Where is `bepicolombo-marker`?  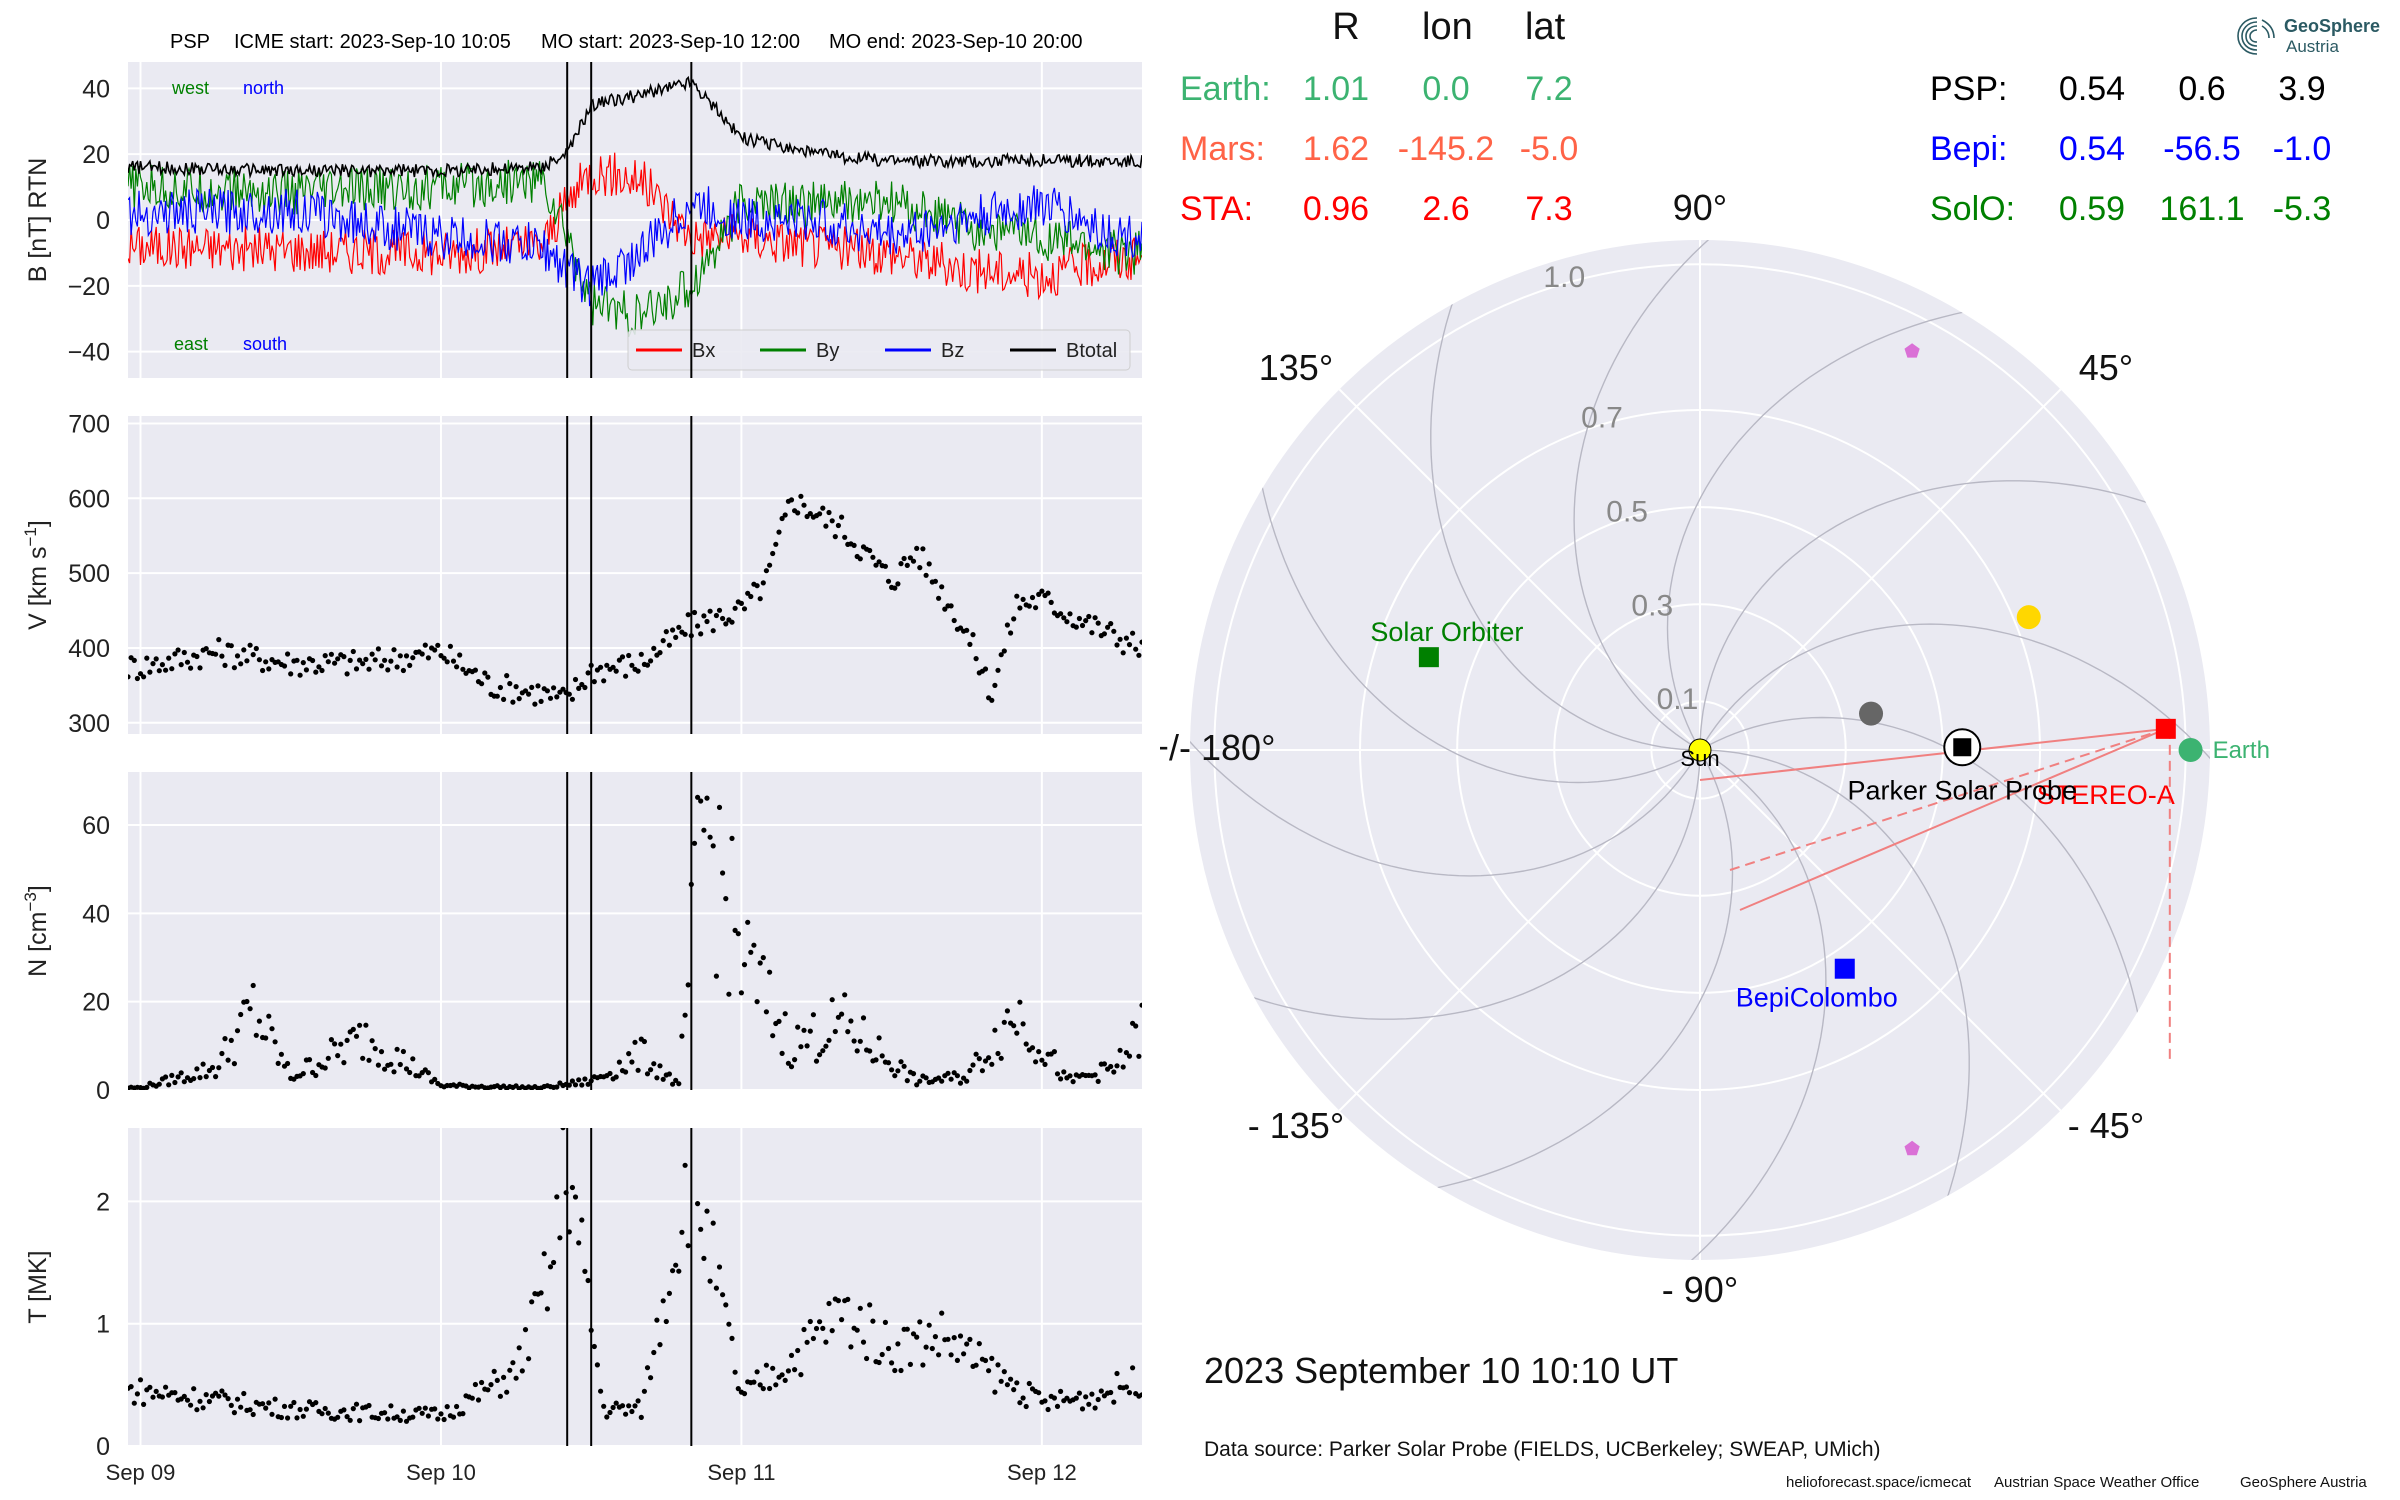
bepicolombo-marker is located at coordinates (1844, 968).